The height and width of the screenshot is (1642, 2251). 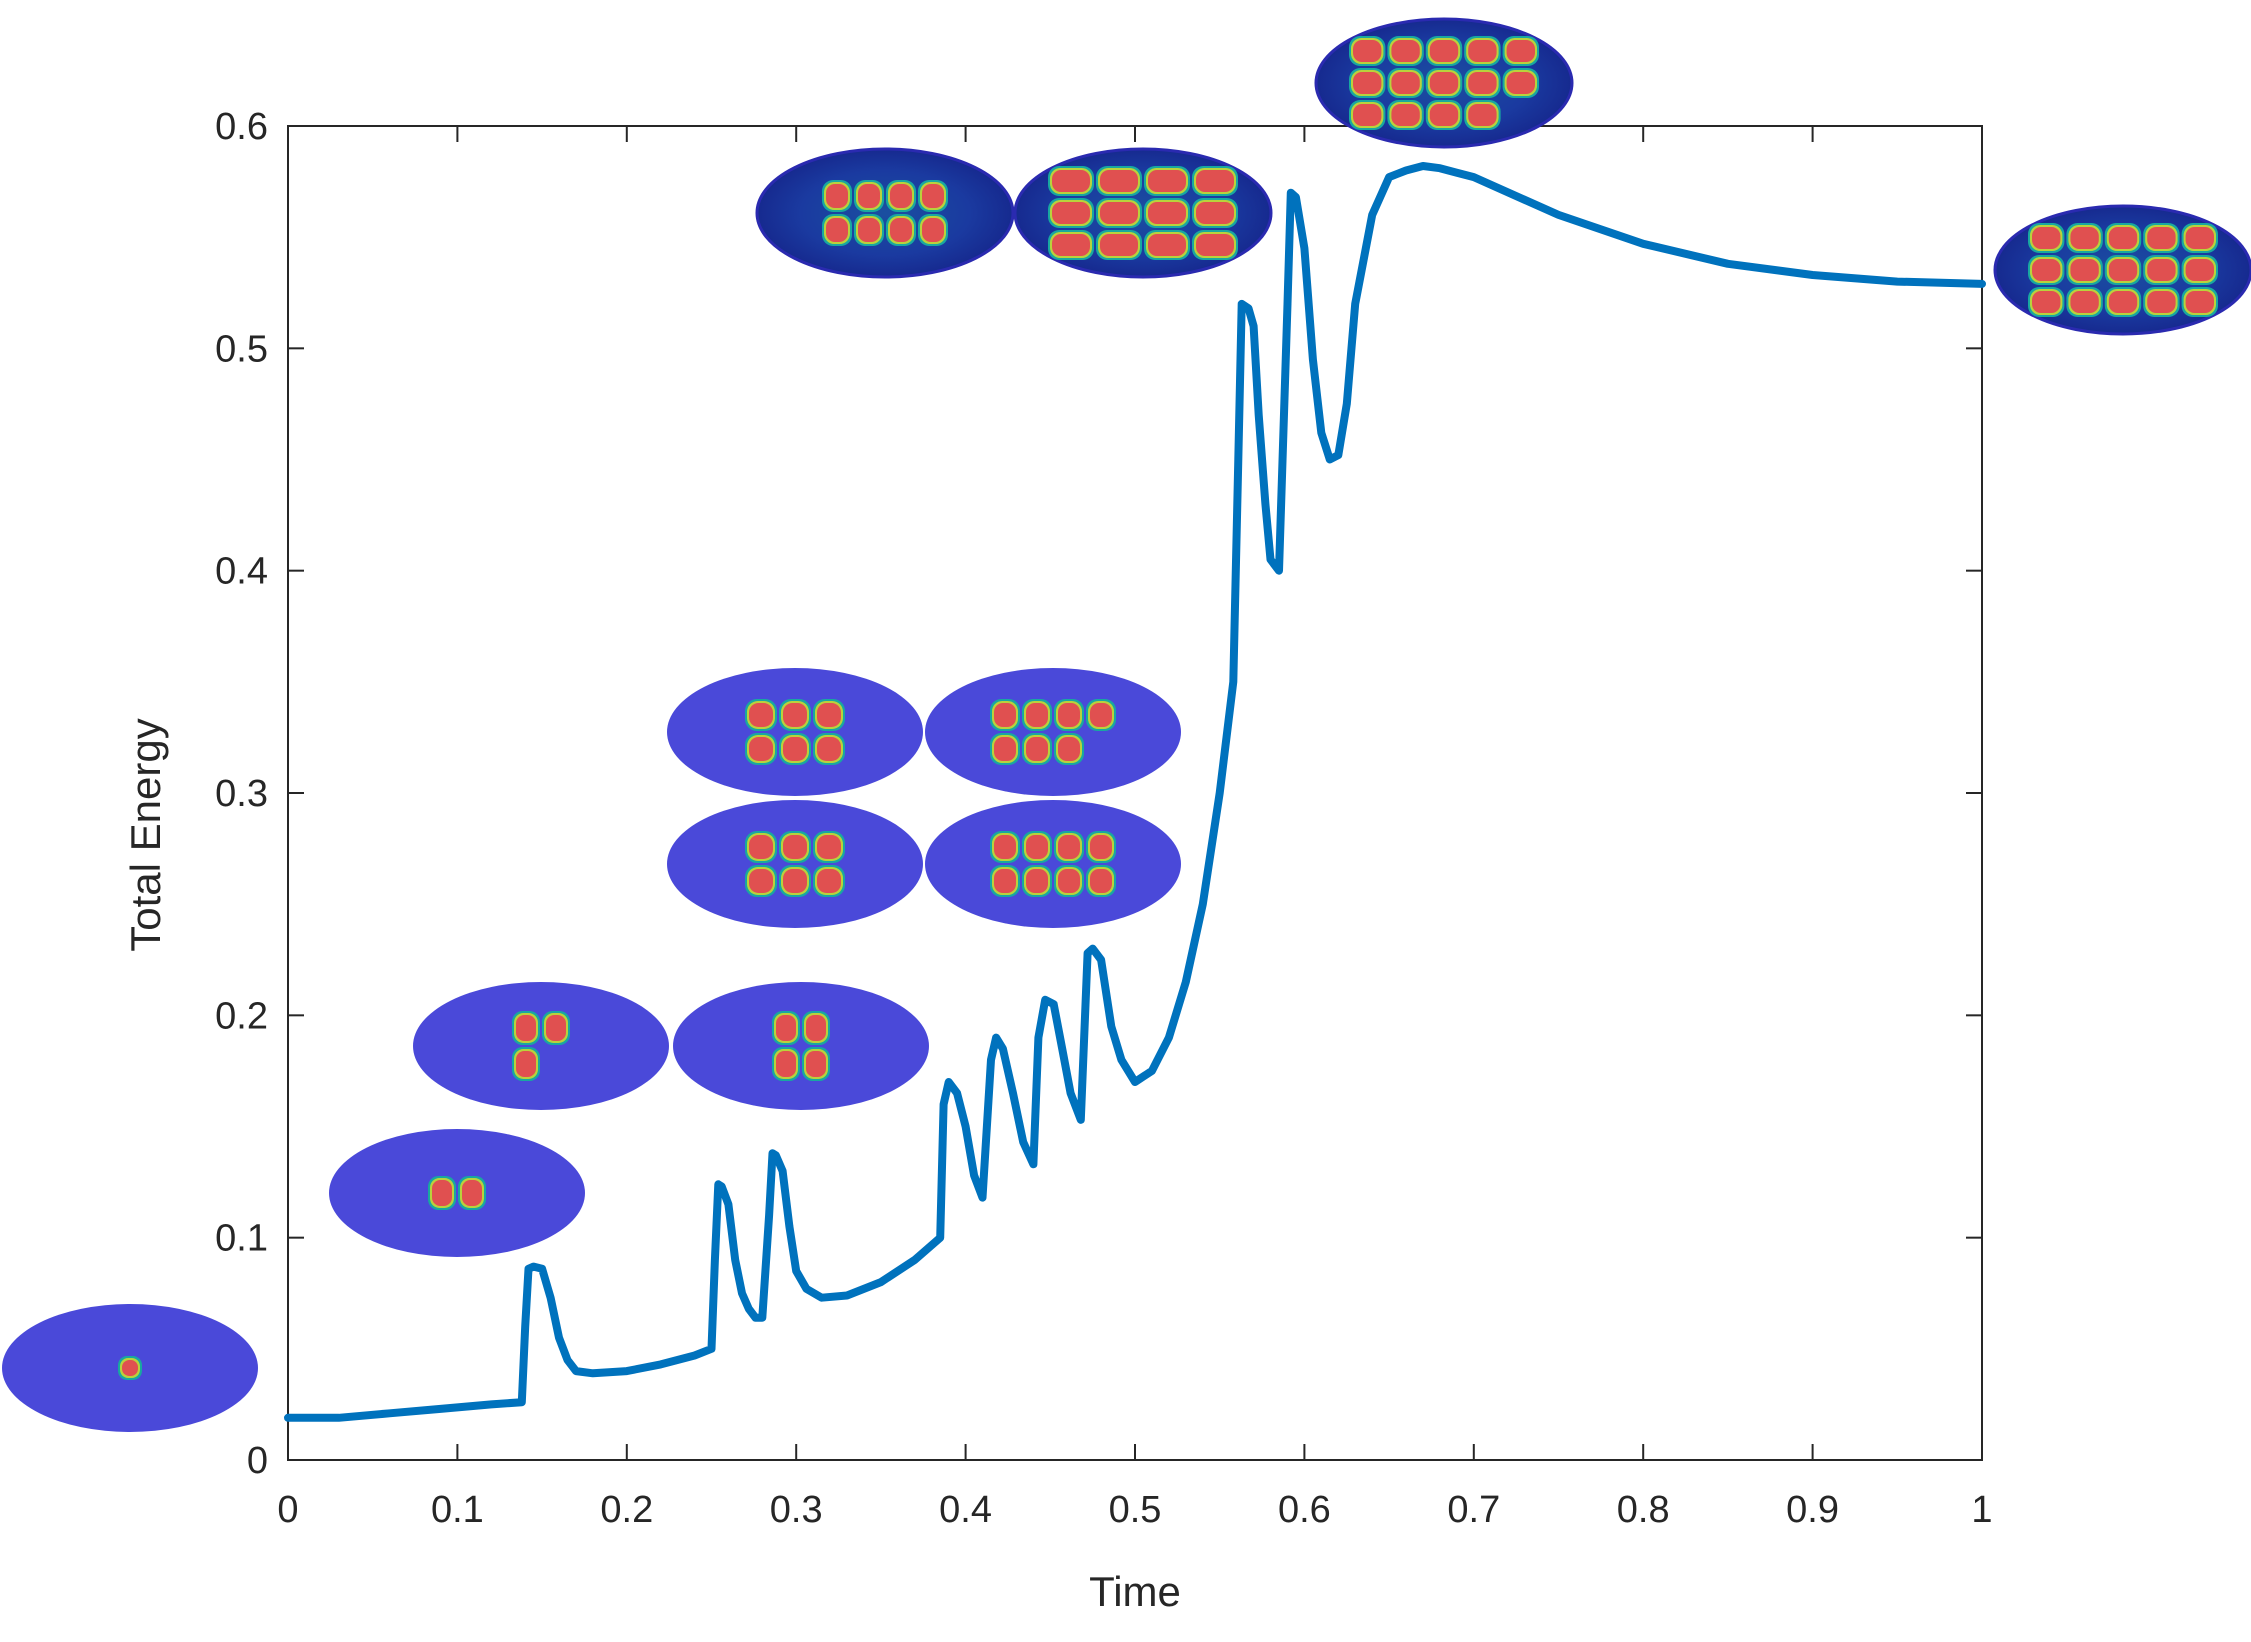 What do you see at coordinates (457, 1510) in the screenshot?
I see `x-tick-label: 0.1` at bounding box center [457, 1510].